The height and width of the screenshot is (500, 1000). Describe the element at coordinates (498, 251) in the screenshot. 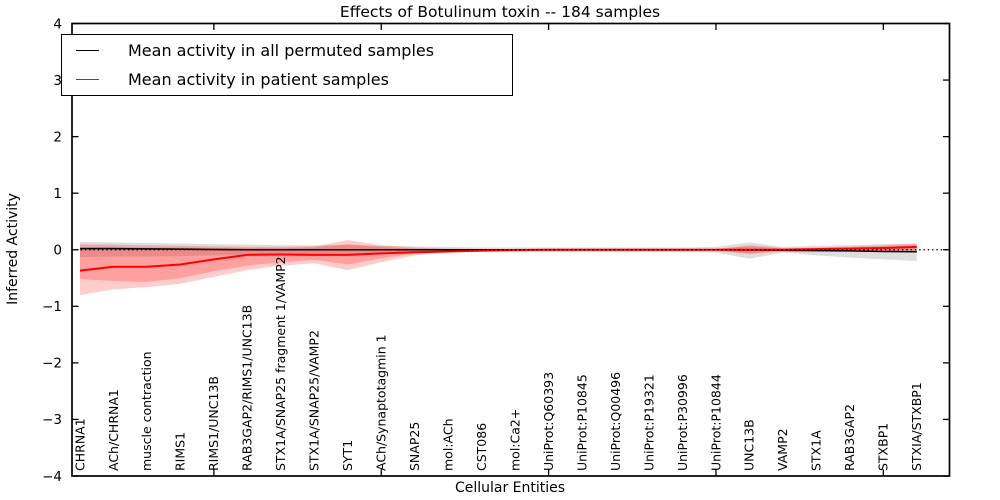

I see `band-permuted-std-band` at that location.